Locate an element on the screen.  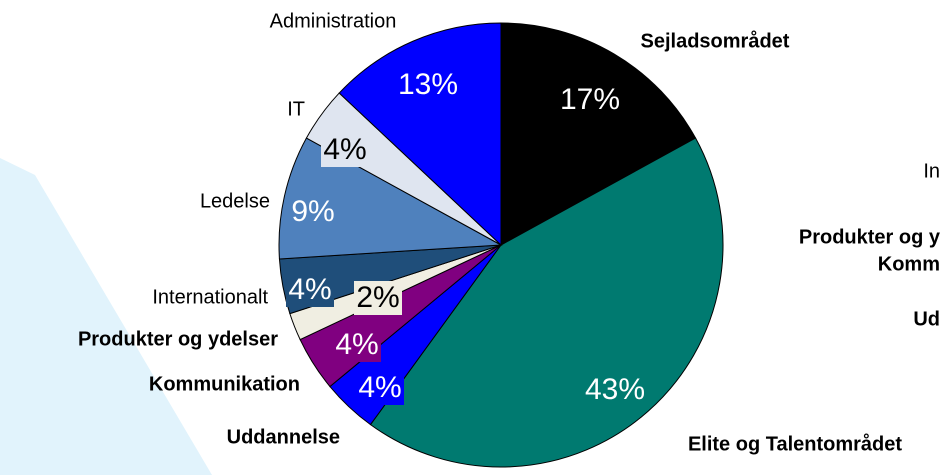
value-label: 17% is located at coordinates (590, 99).